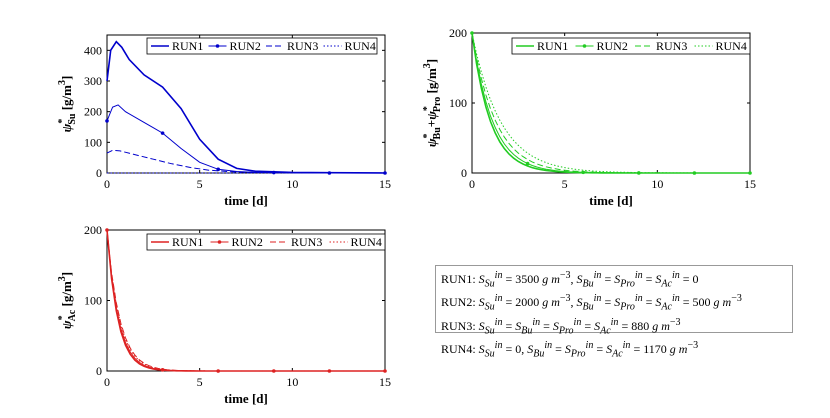 The width and height of the screenshot is (830, 418). I want to click on y-tick-label: 400, so click(93, 50).